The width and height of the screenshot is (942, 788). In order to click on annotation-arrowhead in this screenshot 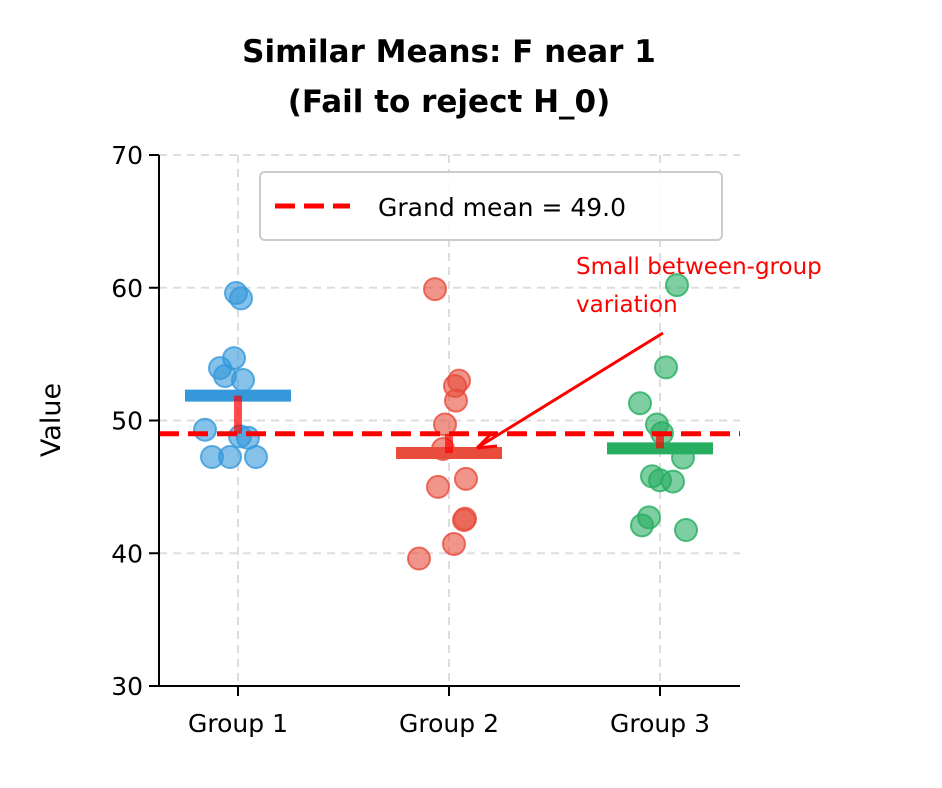, I will do `click(486, 440)`.